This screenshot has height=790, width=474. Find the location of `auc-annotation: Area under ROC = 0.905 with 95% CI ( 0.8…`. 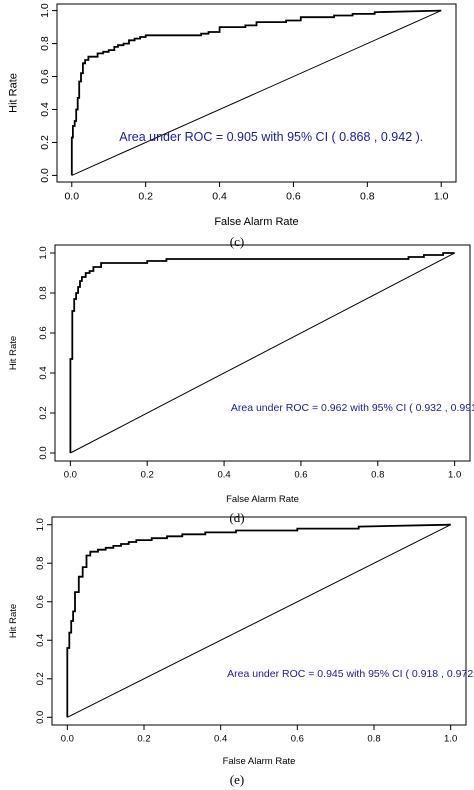

auc-annotation: Area under ROC = 0.905 with 95% CI ( 0.8… is located at coordinates (271, 137).